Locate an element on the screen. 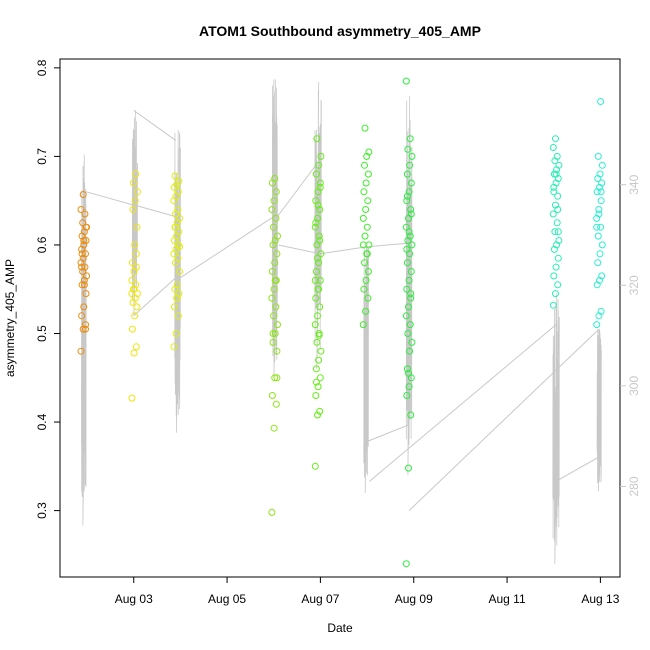  x-tick-label: Aug 11 is located at coordinates (506, 599).